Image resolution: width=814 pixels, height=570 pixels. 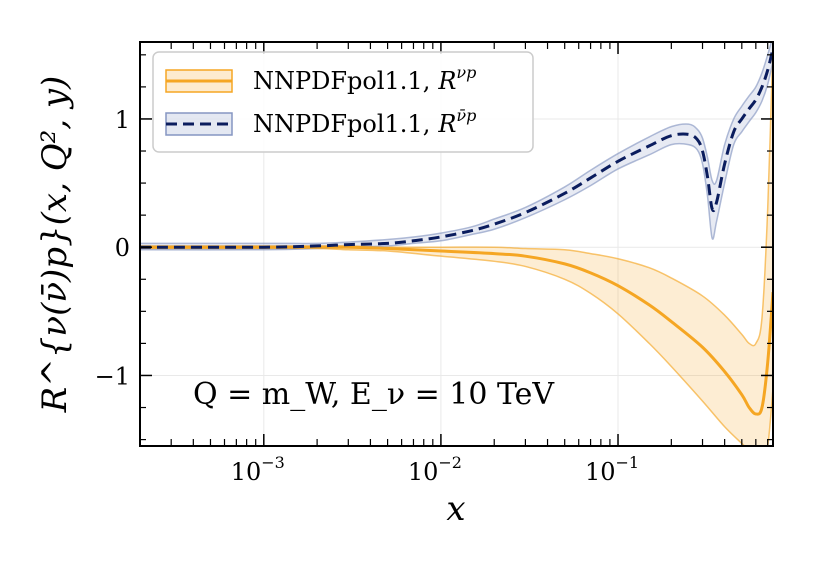 I want to click on x-tick-label: 10⁻¹, so click(x=612, y=469).